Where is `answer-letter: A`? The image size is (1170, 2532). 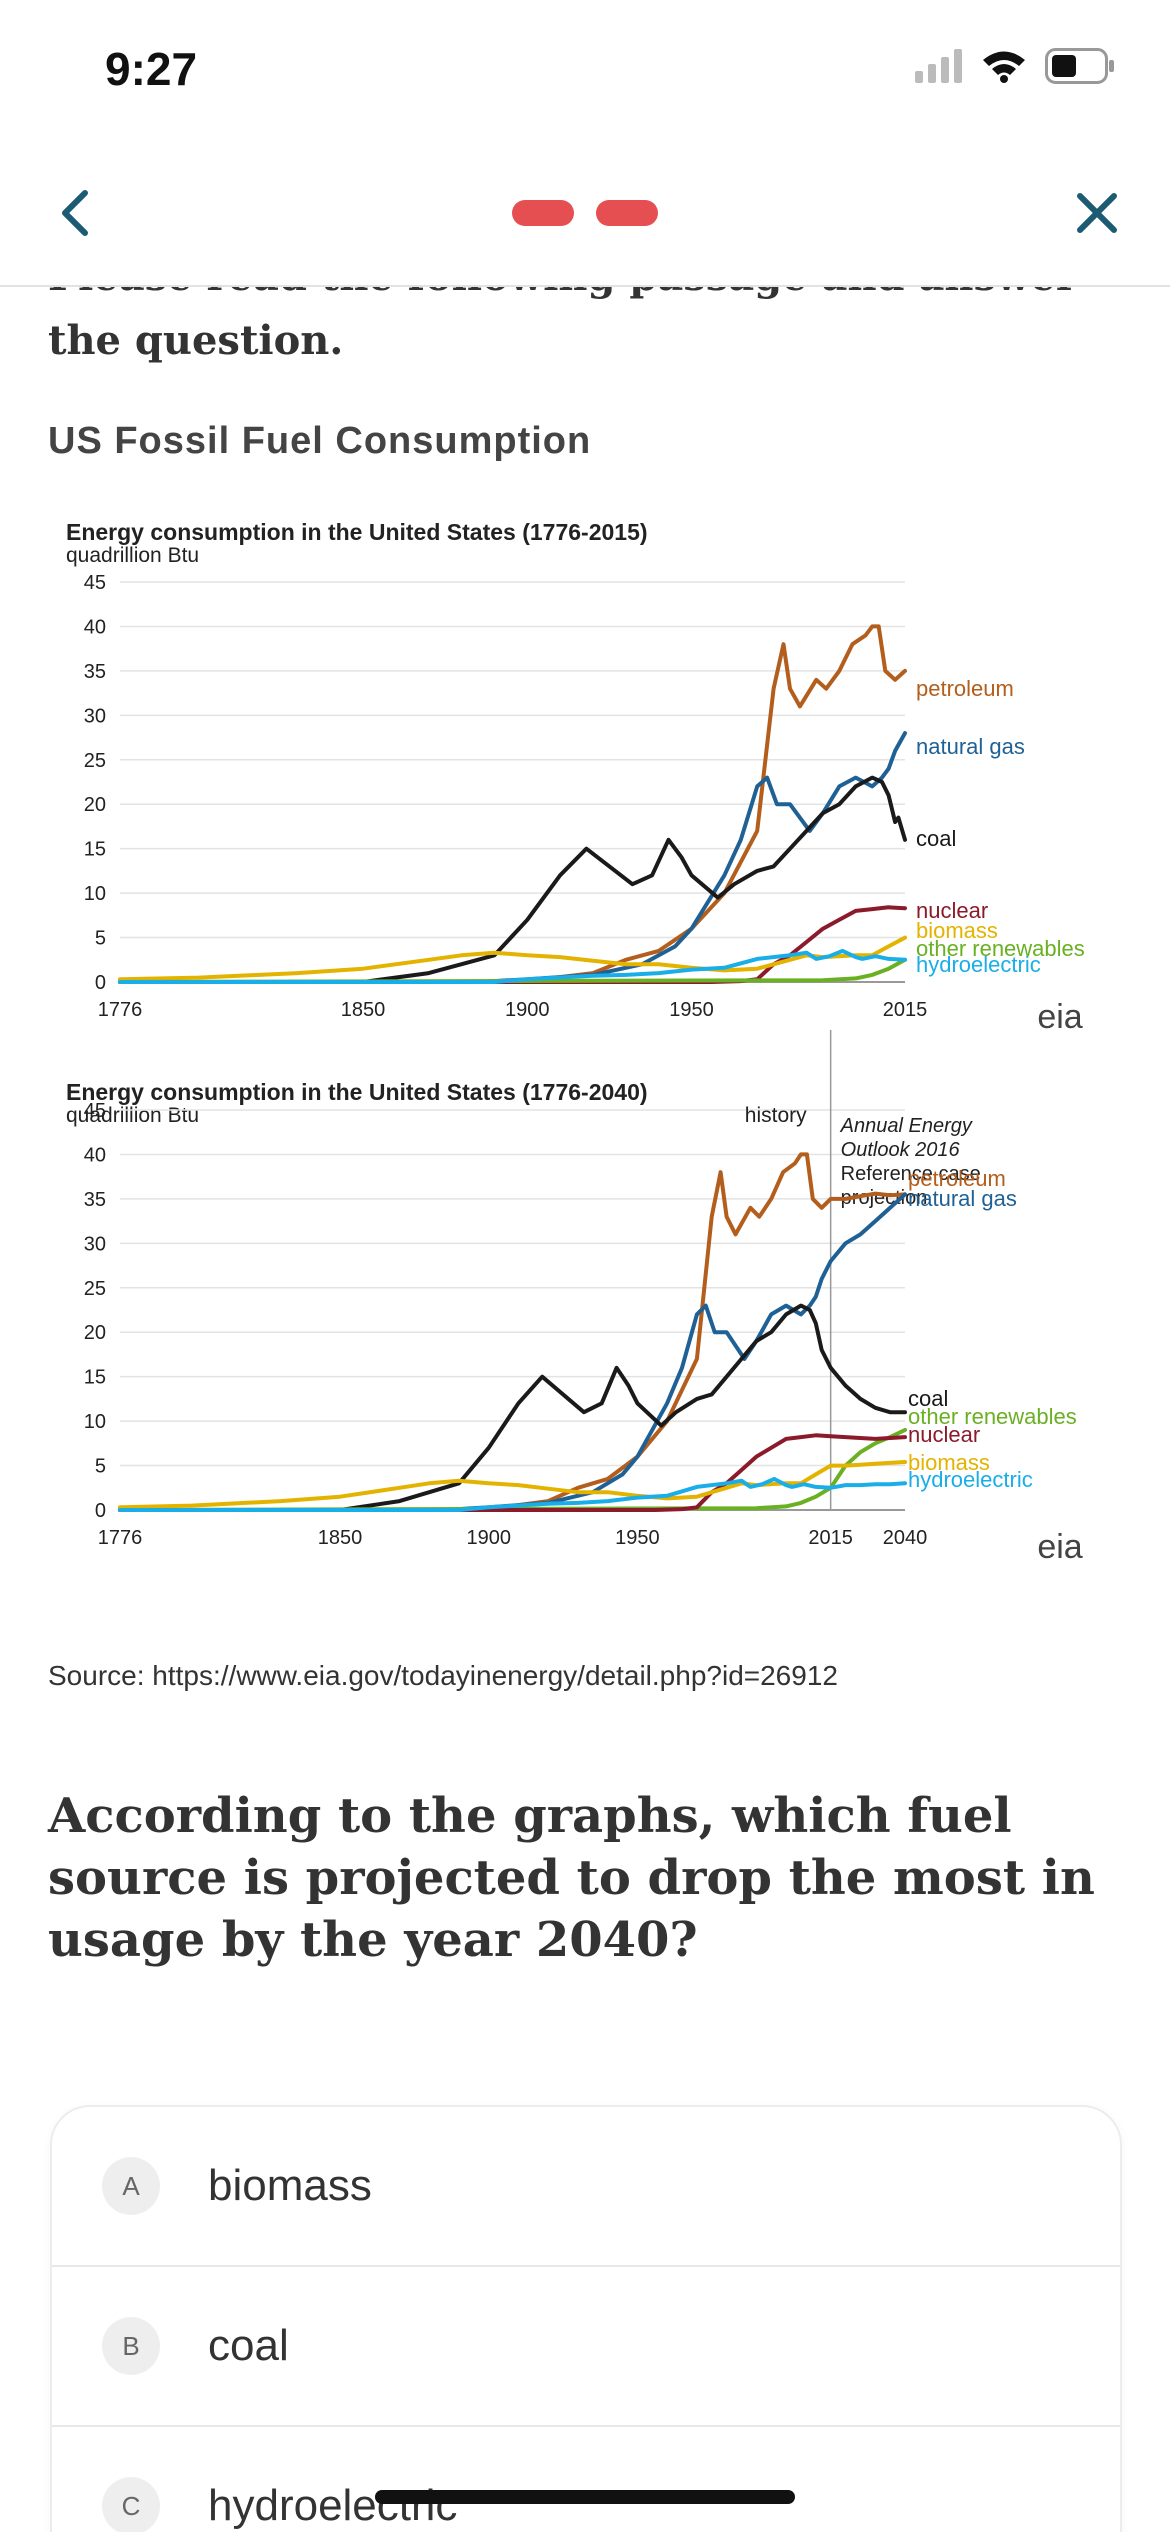
answer-letter: A is located at coordinates (131, 2186).